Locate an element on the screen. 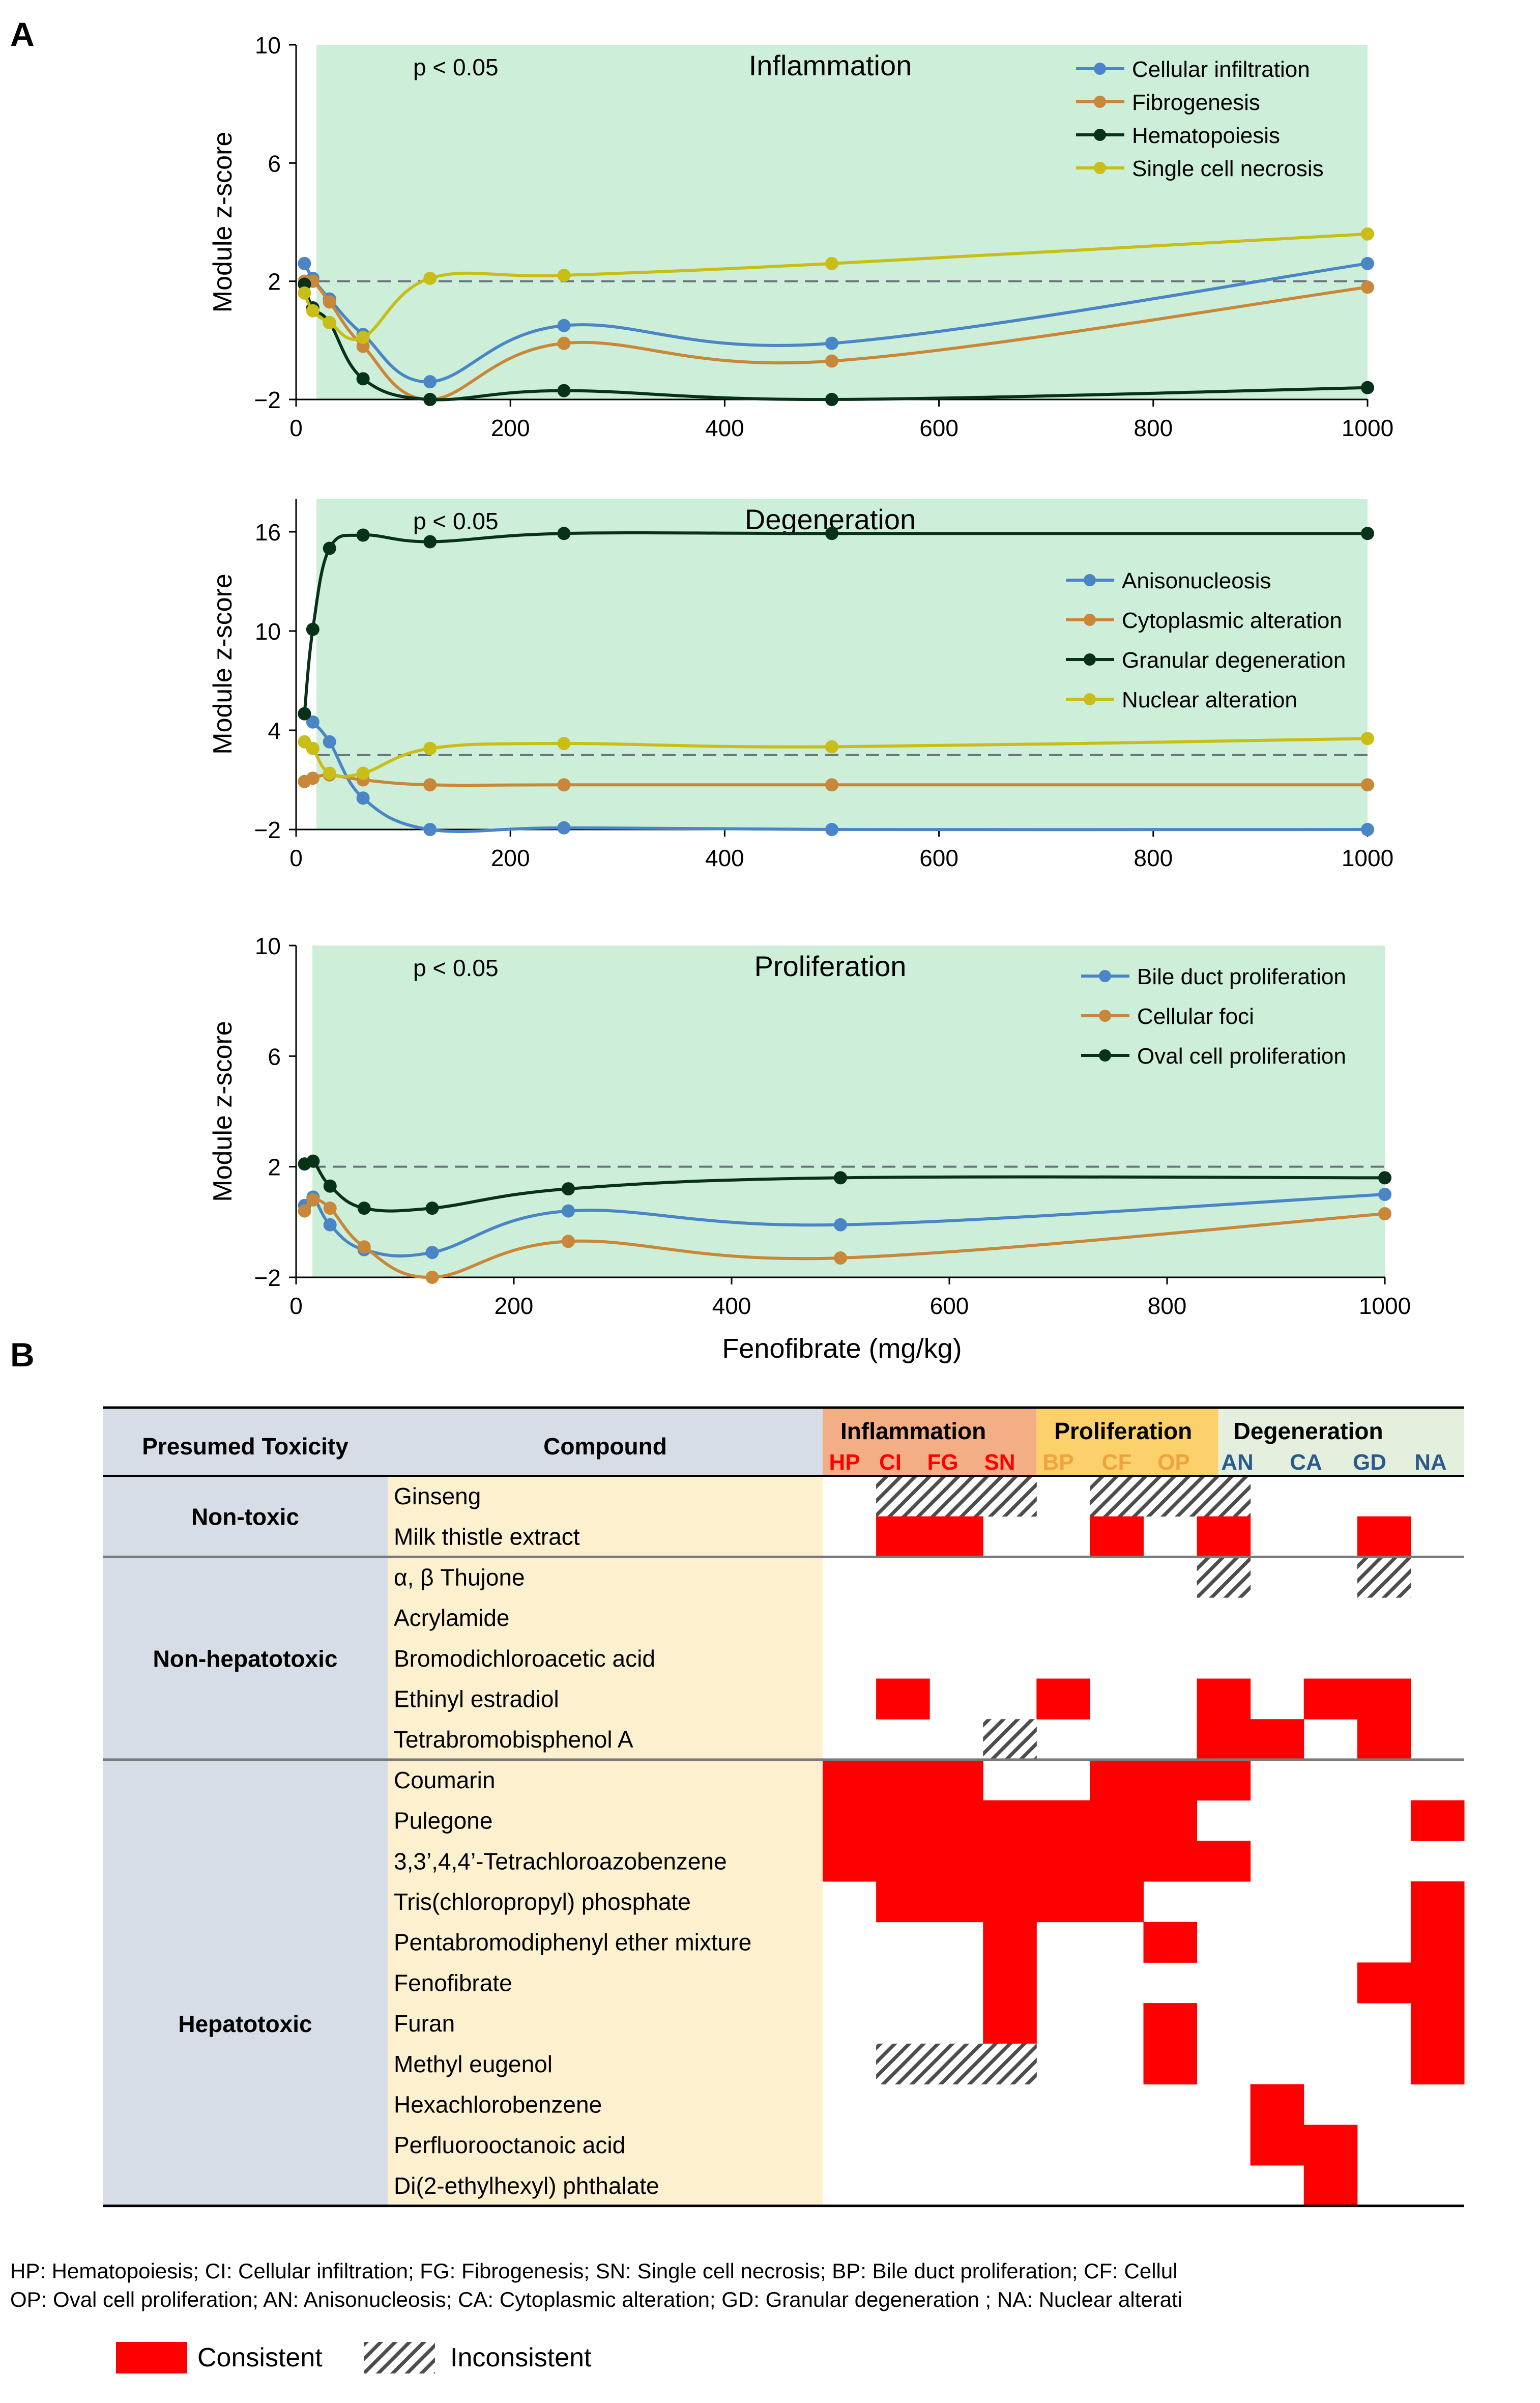  y-tick-label: 6 is located at coordinates (274, 1056).